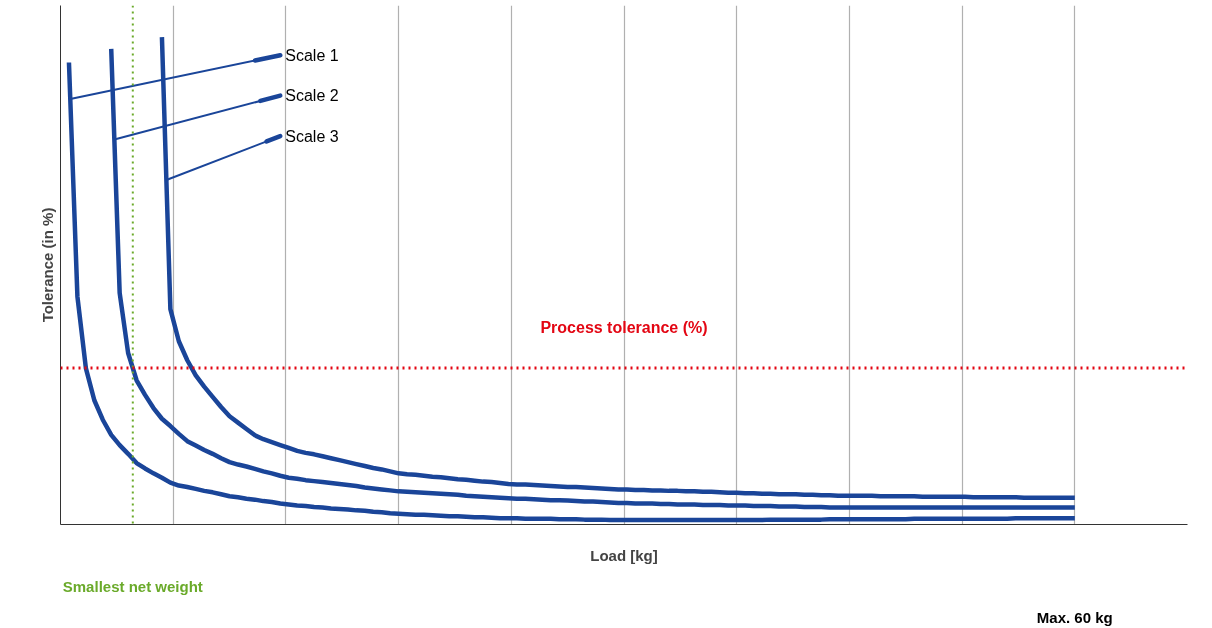 The height and width of the screenshot is (628, 1212). I want to click on text: Smallest net weight, so click(132, 586).